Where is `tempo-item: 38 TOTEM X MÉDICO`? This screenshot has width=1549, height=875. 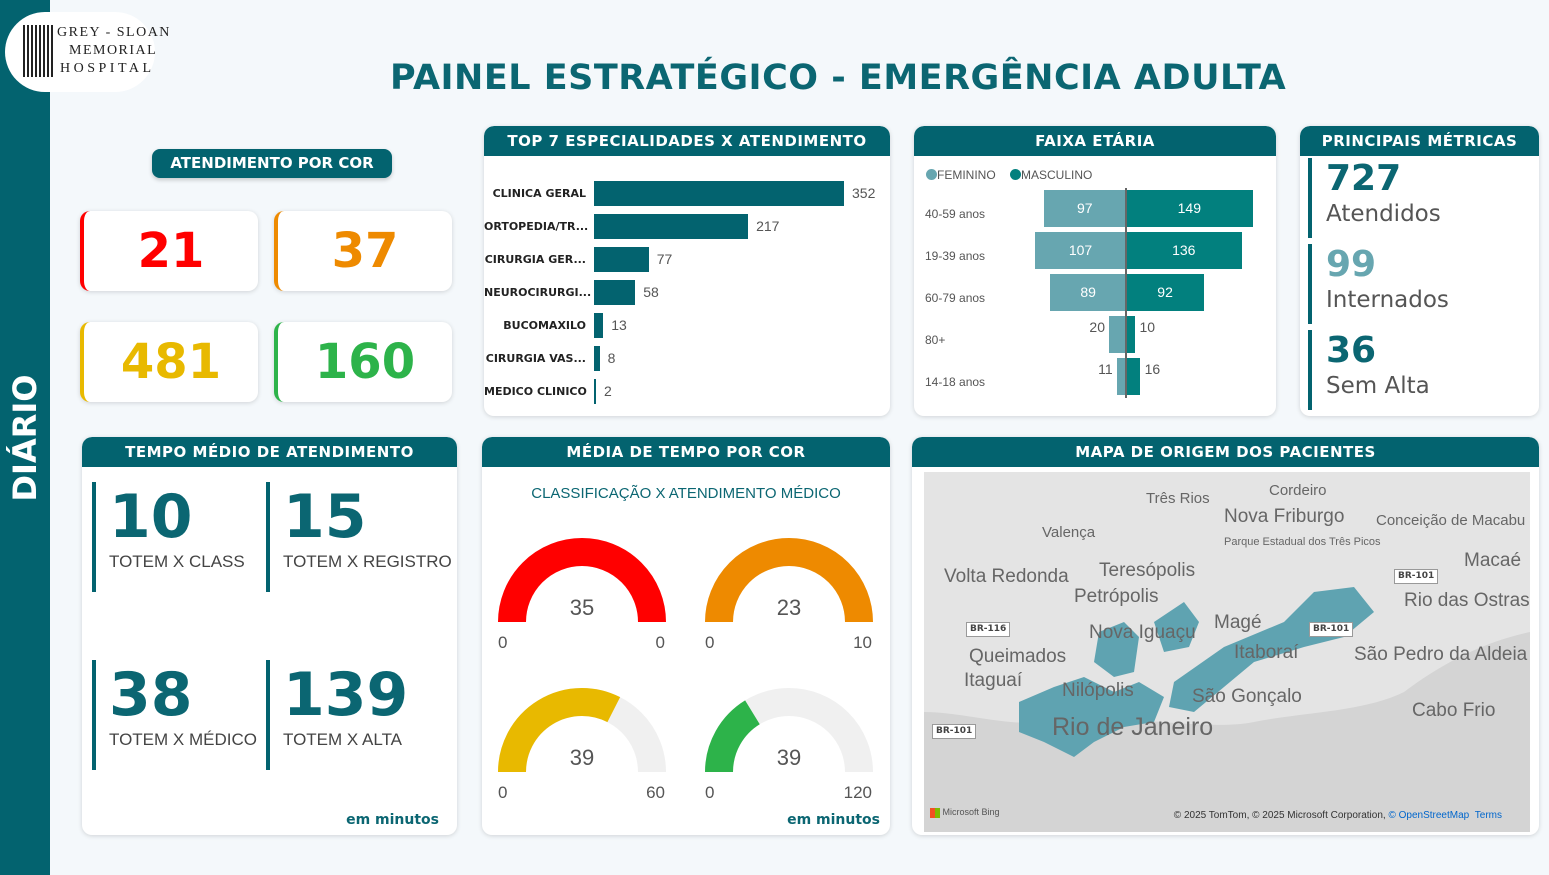 tempo-item: 38 TOTEM X MÉDICO is located at coordinates (174, 715).